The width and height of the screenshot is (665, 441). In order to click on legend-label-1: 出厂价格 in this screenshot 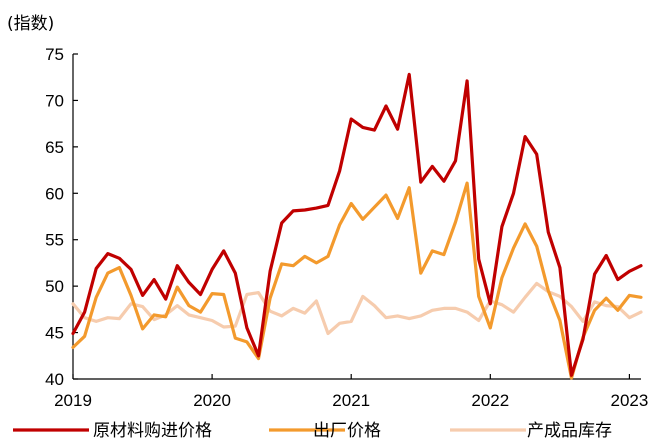, I will do `click(347, 431)`.